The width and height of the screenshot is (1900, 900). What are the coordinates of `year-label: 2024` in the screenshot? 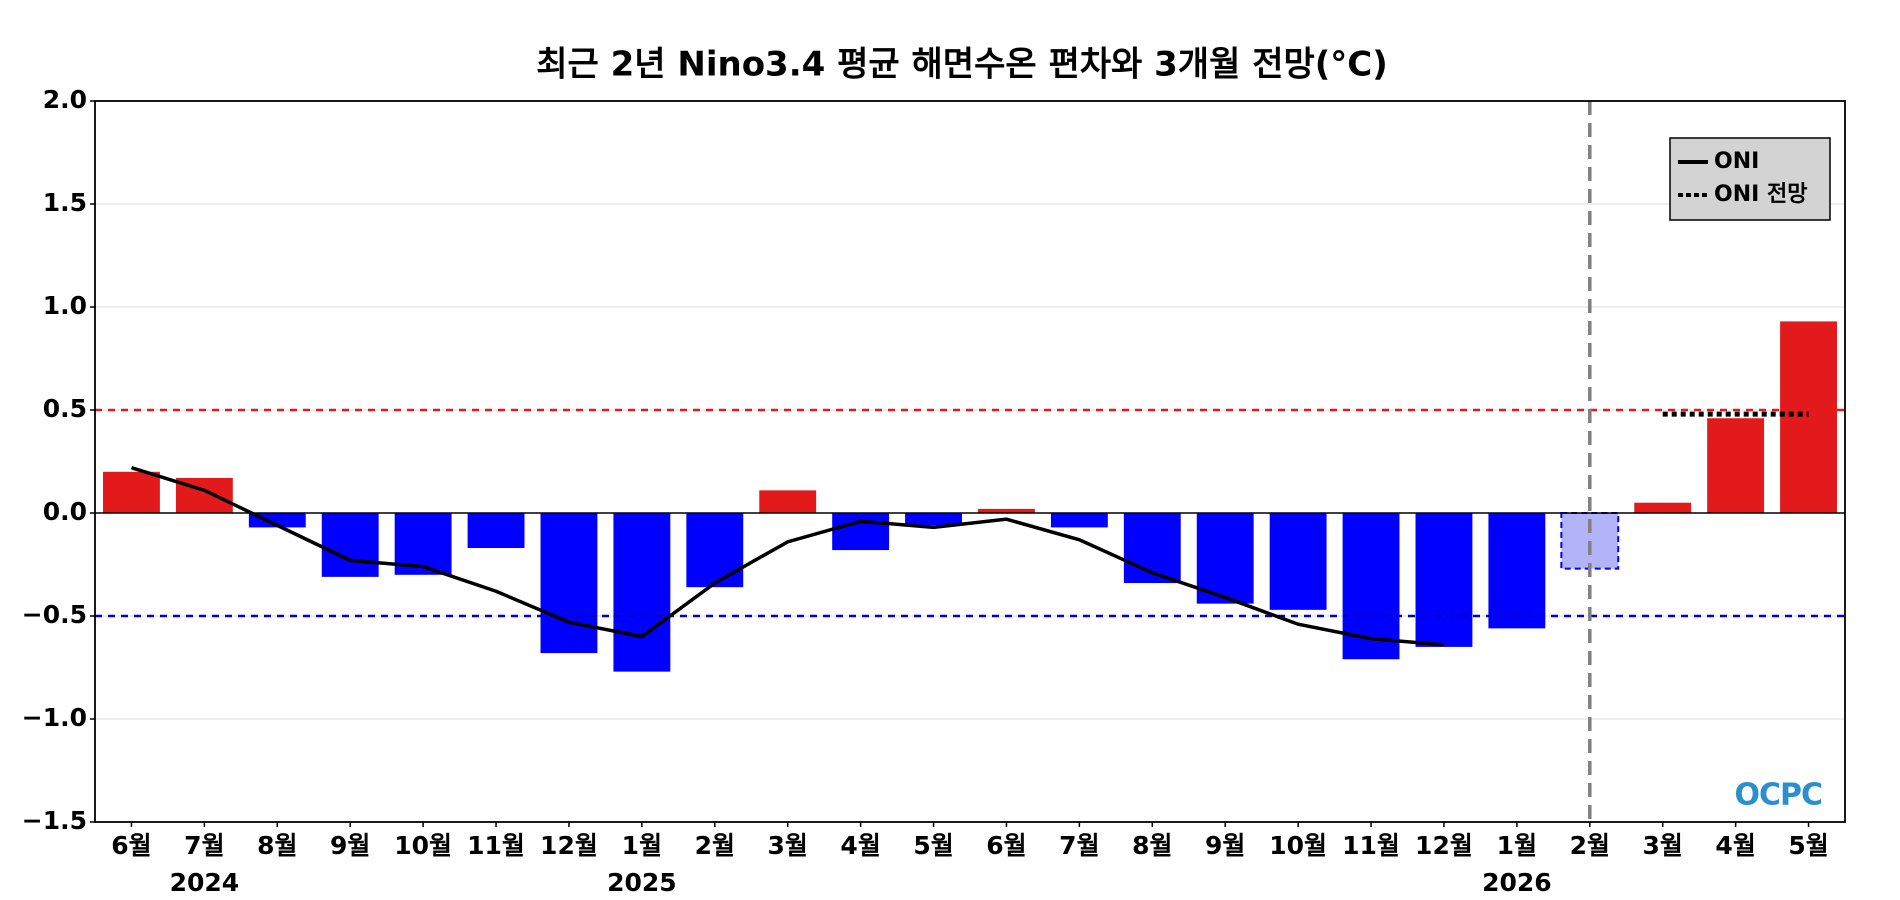 It's located at (205, 882).